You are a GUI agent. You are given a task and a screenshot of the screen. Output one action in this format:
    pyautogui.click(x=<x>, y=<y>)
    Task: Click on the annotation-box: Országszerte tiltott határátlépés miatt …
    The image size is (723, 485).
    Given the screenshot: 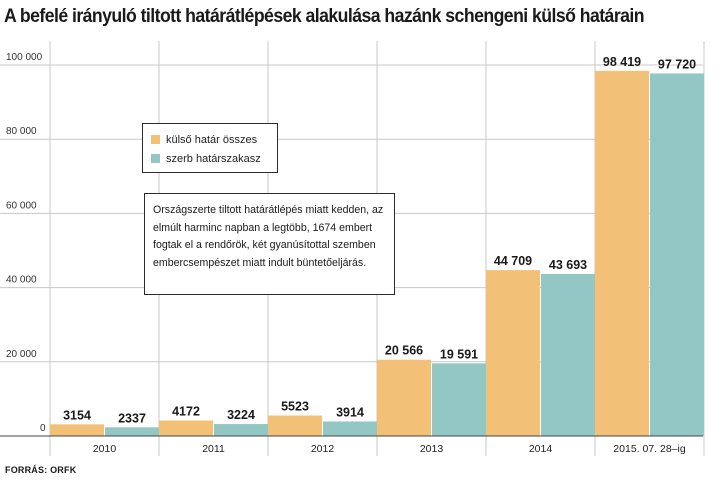 What is the action you would take?
    pyautogui.click(x=269, y=244)
    